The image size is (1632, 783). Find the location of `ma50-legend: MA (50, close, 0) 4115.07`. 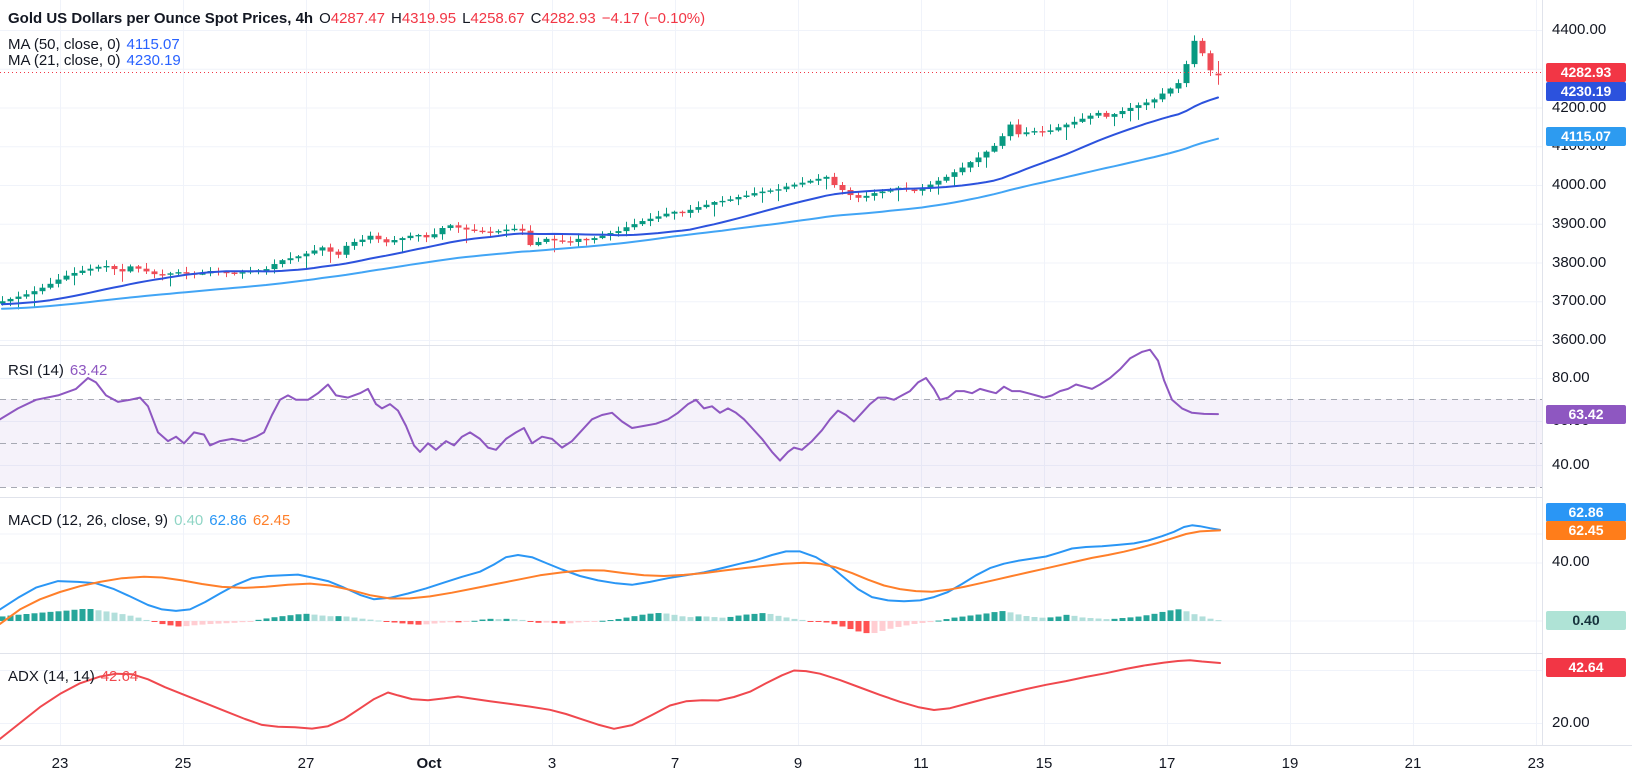

ma50-legend: MA (50, close, 0) 4115.07 is located at coordinates (97, 44).